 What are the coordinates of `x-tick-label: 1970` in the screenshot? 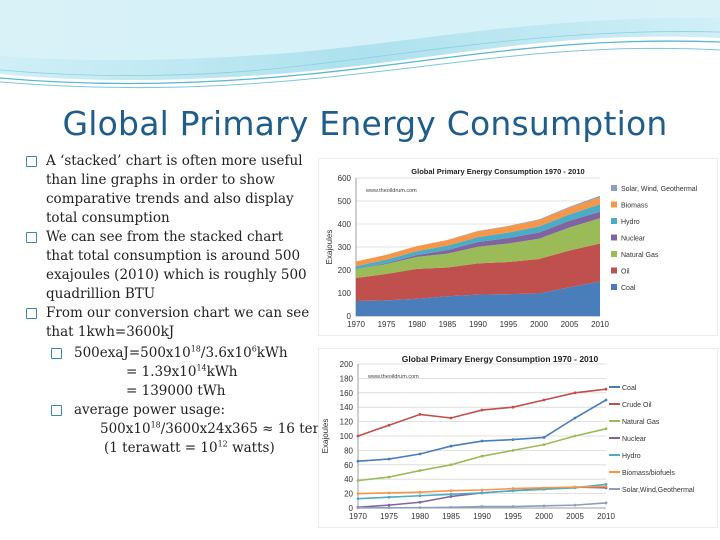 It's located at (356, 324).